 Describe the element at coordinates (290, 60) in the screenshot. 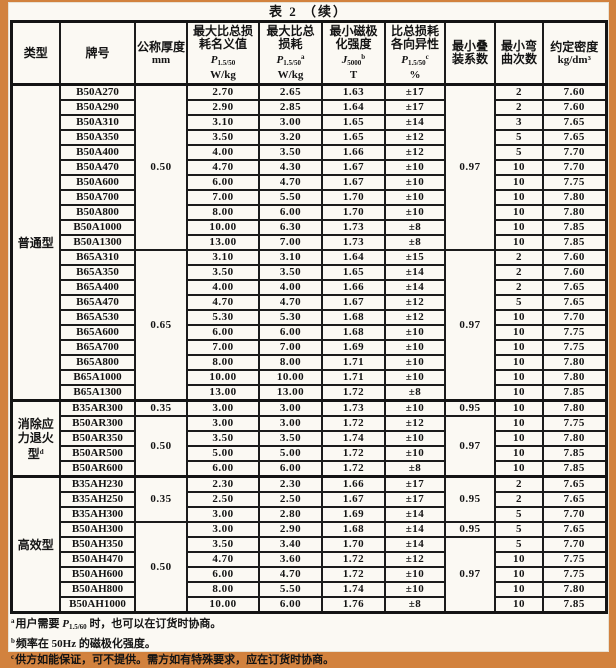

I see `loss-max-formula: P1.5/50a` at that location.